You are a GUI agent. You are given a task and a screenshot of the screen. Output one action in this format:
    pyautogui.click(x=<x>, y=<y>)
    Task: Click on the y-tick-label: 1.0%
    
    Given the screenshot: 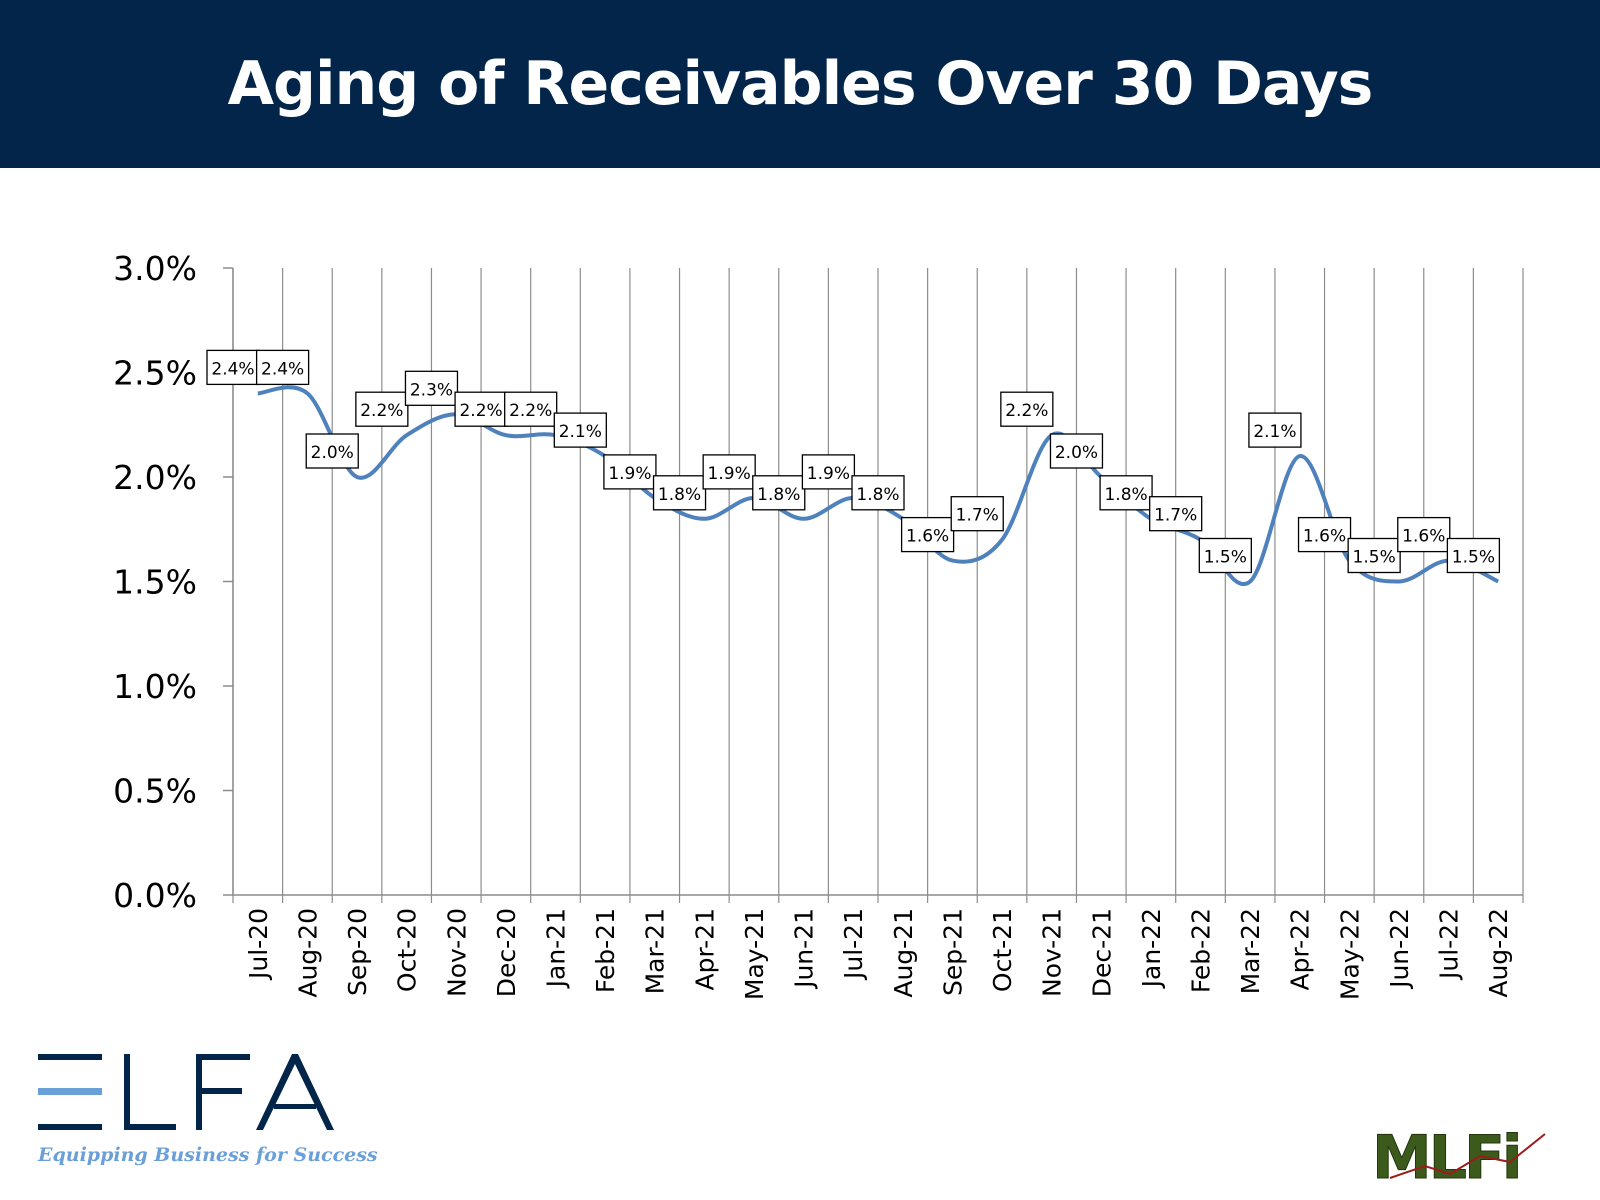 What is the action you would take?
    pyautogui.click(x=155, y=686)
    